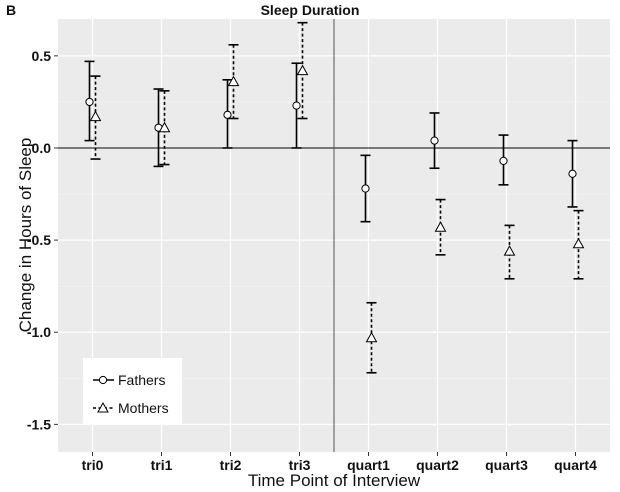  What do you see at coordinates (39, 332) in the screenshot?
I see `y-tick-label: -1.0` at bounding box center [39, 332].